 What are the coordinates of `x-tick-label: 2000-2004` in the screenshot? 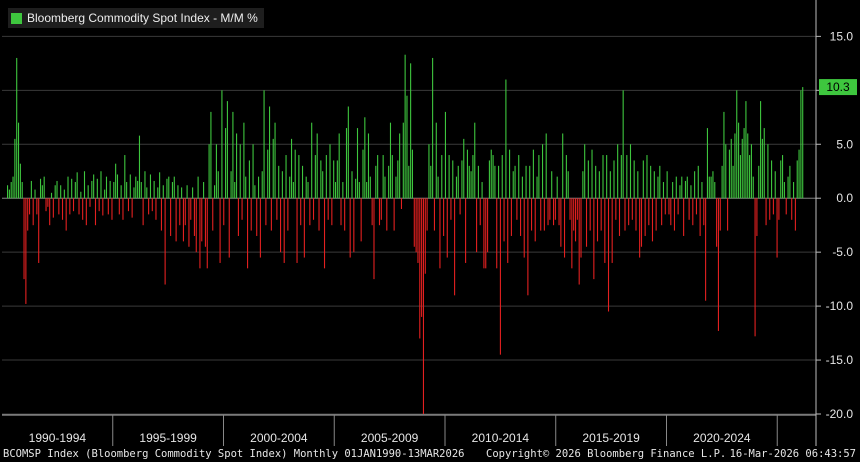 It's located at (279, 438).